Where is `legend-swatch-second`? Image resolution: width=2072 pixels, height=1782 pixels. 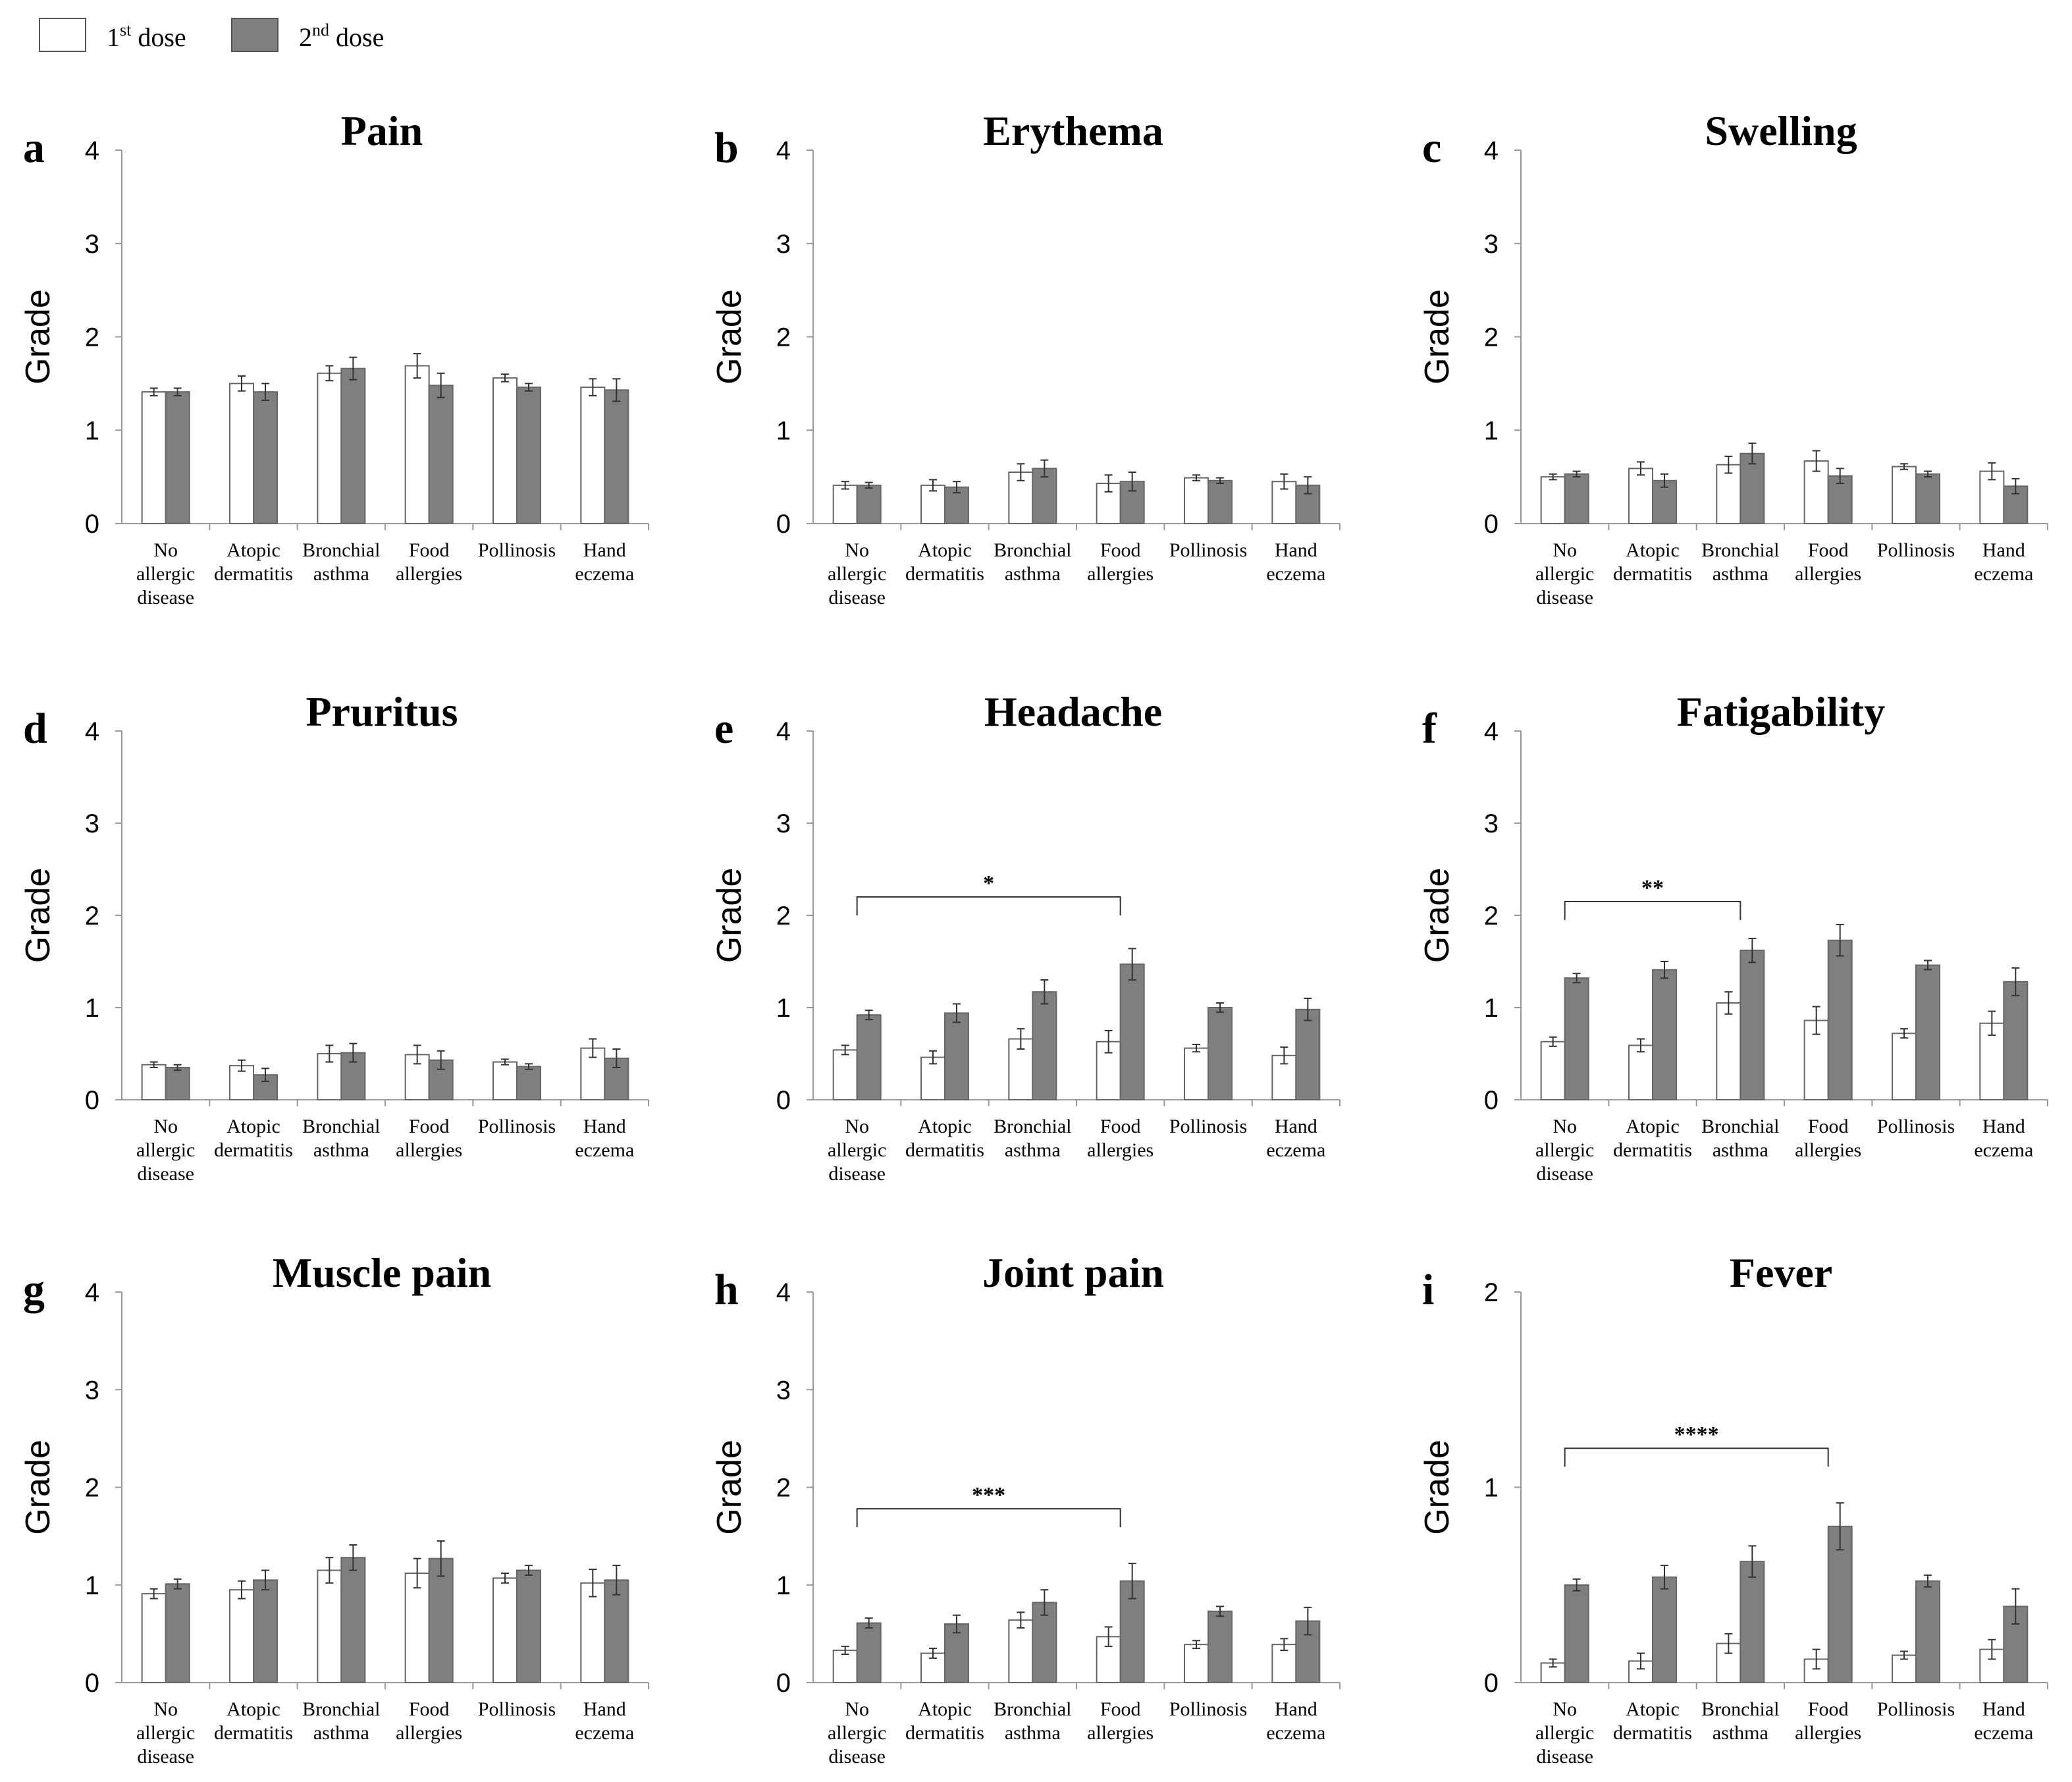
legend-swatch-second is located at coordinates (255, 35).